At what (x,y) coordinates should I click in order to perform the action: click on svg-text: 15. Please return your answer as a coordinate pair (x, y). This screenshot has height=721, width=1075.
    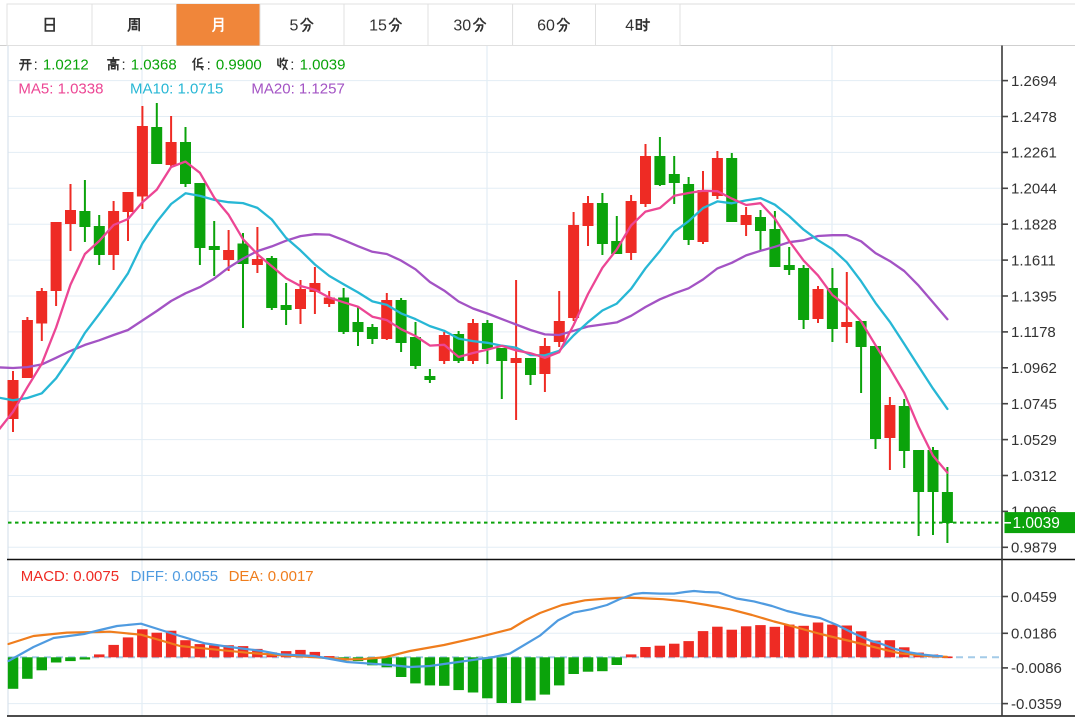
    Looking at the image, I should click on (378, 26).